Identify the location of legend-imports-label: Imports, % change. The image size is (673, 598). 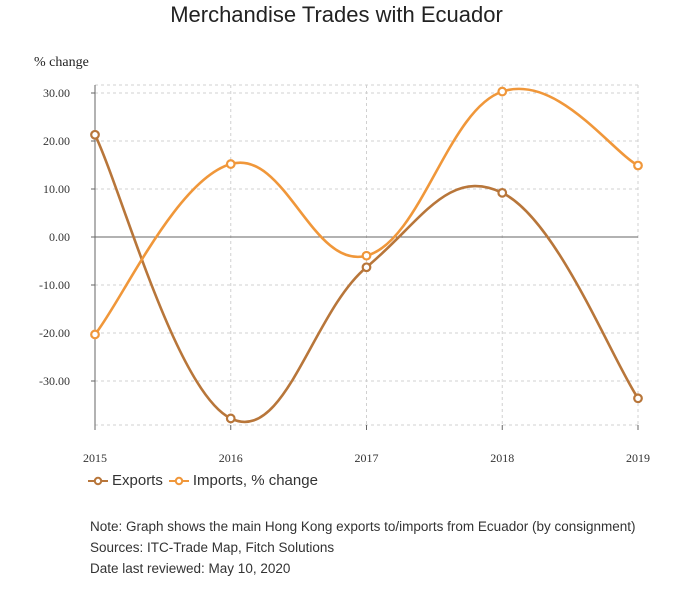
(255, 480).